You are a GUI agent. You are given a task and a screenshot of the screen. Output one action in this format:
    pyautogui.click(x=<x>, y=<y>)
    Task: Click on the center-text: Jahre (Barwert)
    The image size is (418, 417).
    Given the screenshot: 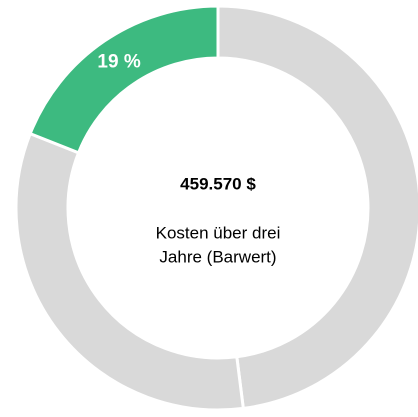 What is the action you would take?
    pyautogui.click(x=217, y=256)
    